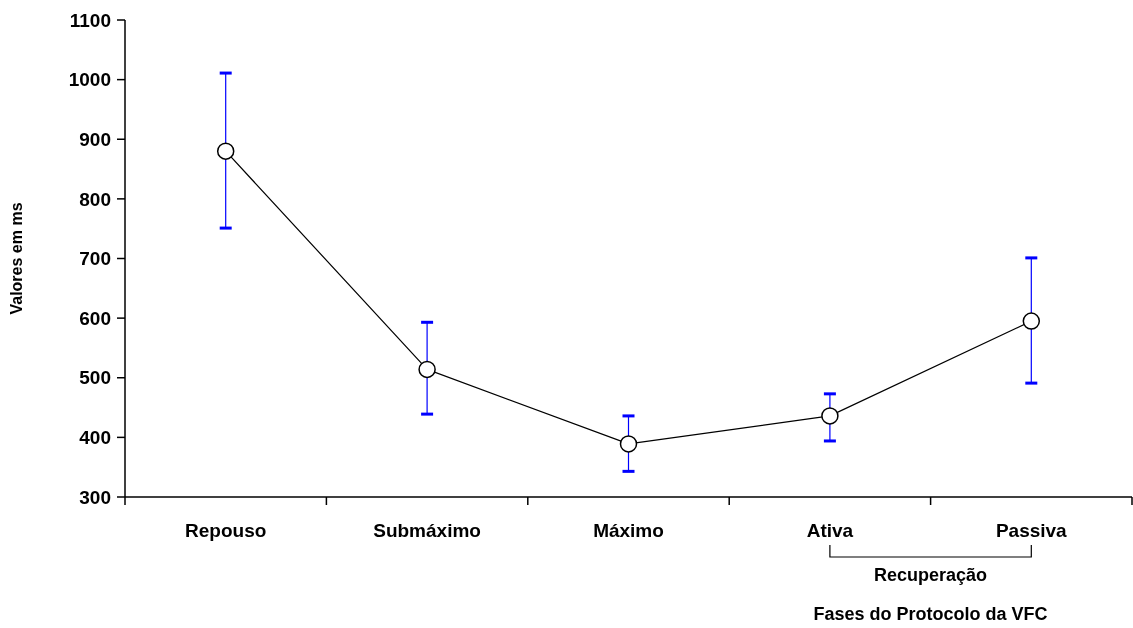  I want to click on x-axis-title: Fases do Protocolo da VFC, so click(930, 614).